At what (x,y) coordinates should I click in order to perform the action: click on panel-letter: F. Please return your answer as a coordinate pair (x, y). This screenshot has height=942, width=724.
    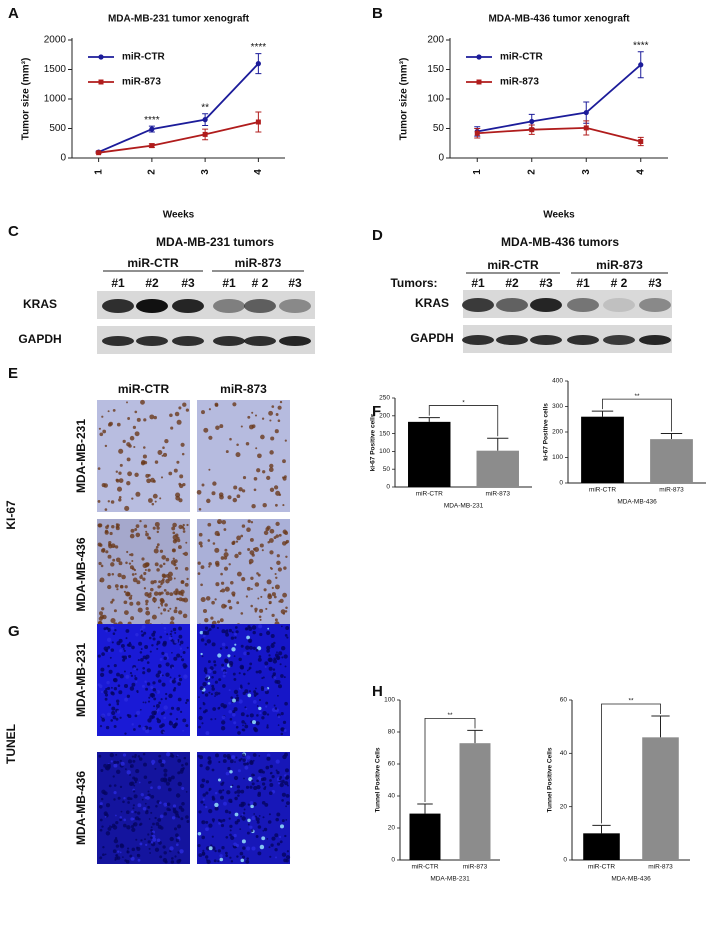
    Looking at the image, I should click on (376, 411).